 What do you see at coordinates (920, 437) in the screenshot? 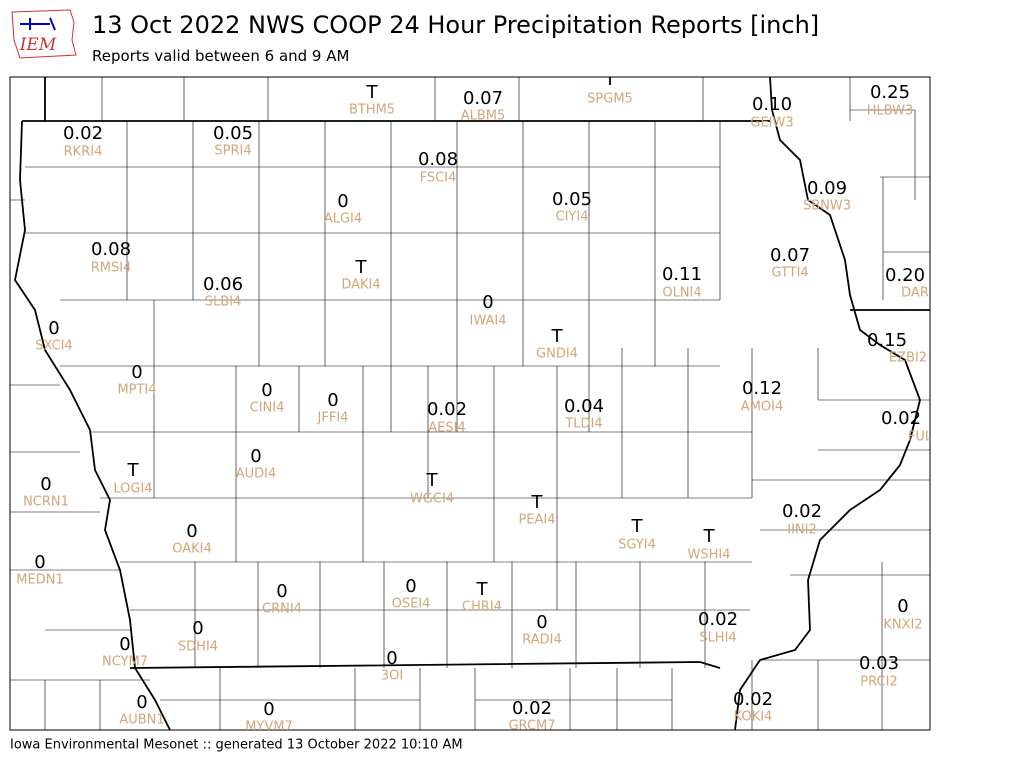
I see `station-id: FUL` at bounding box center [920, 437].